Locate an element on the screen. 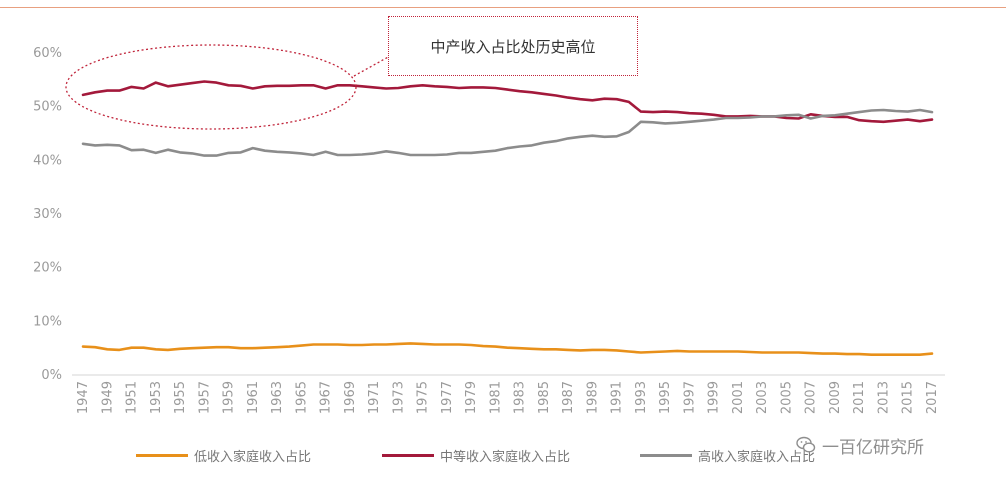 This screenshot has height=488, width=1006. x-tick-label: 1949 is located at coordinates (107, 397).